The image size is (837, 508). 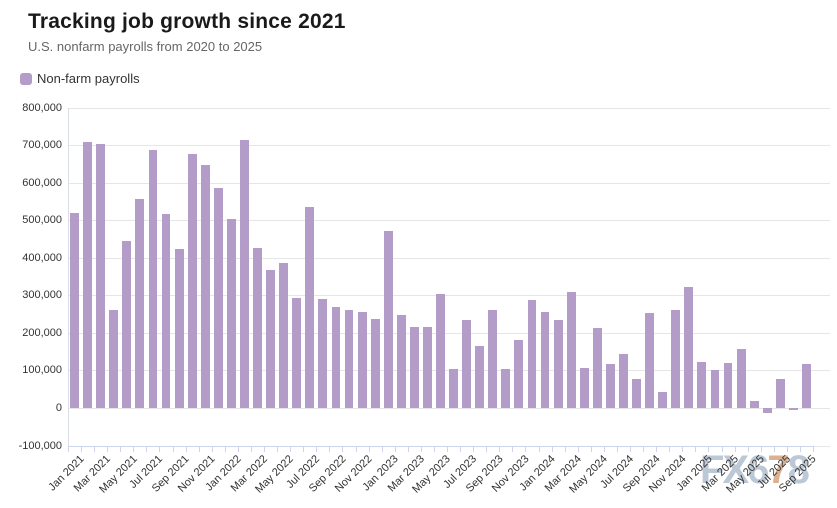 What do you see at coordinates (42, 107) in the screenshot?
I see `y-axis-tick-label: 800,000` at bounding box center [42, 107].